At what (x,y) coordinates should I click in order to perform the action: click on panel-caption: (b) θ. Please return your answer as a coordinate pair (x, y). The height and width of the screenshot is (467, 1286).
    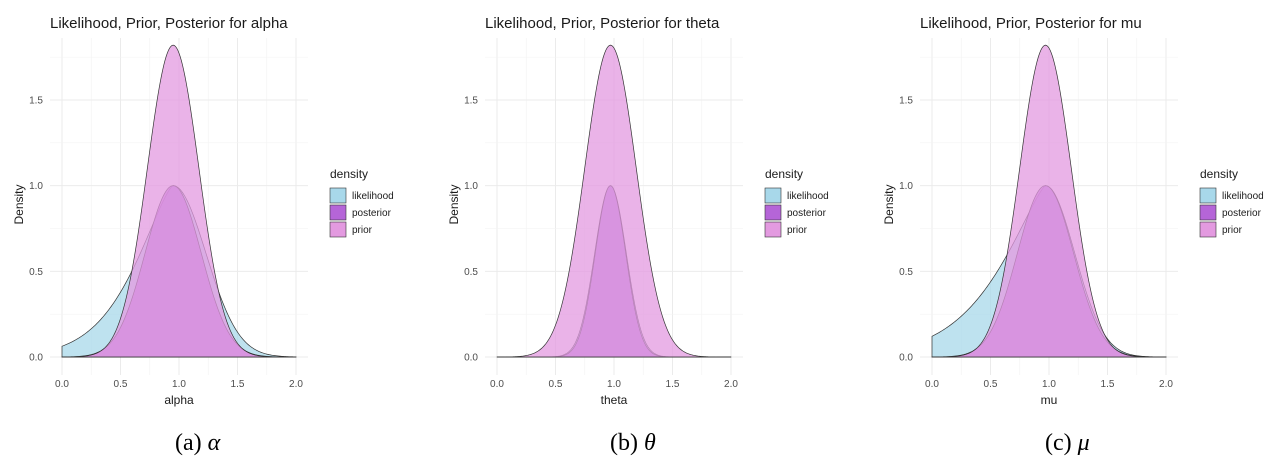
    Looking at the image, I should click on (633, 443).